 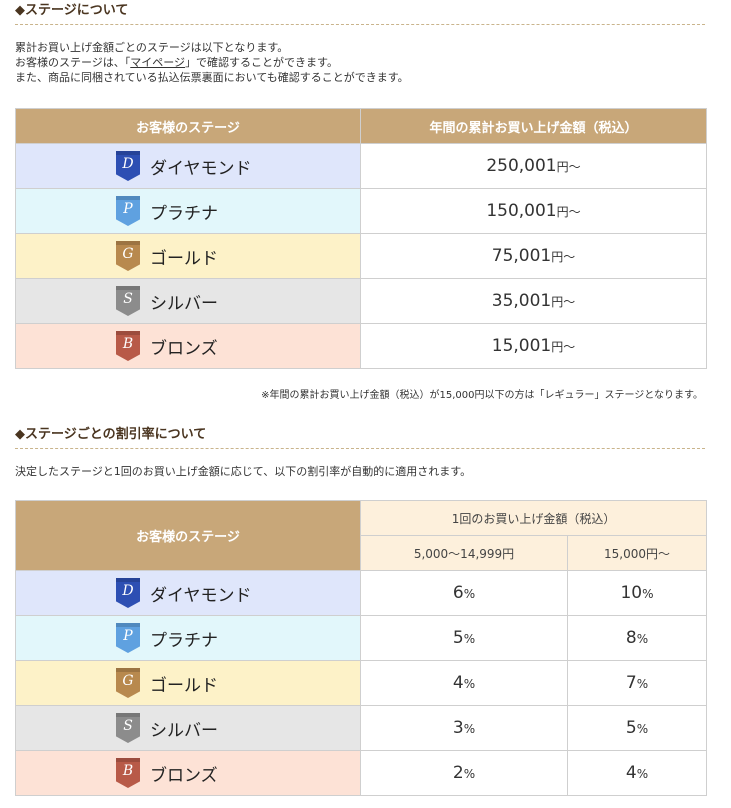 What do you see at coordinates (458, 728) in the screenshot?
I see `rate-value: 3` at bounding box center [458, 728].